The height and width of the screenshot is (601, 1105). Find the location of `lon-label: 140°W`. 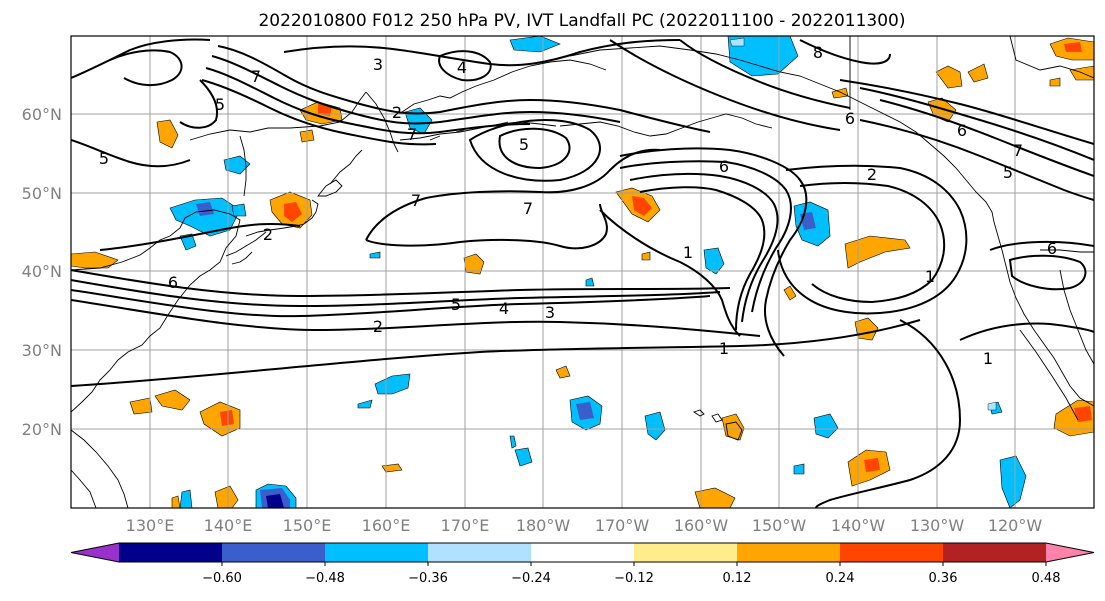

lon-label: 140°W is located at coordinates (858, 525).